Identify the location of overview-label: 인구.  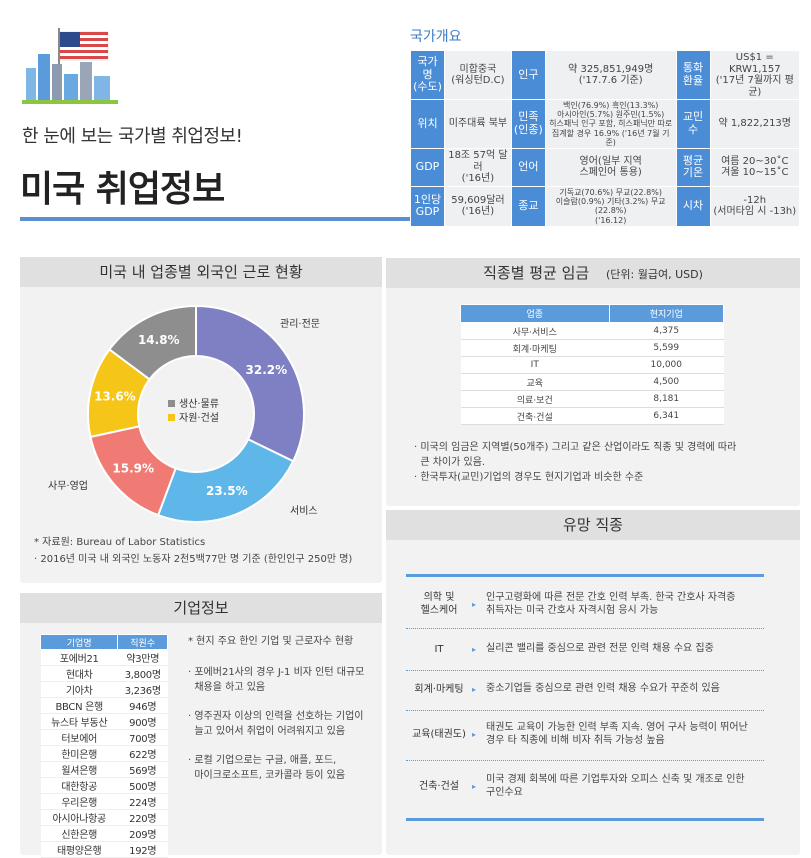
(528, 75).